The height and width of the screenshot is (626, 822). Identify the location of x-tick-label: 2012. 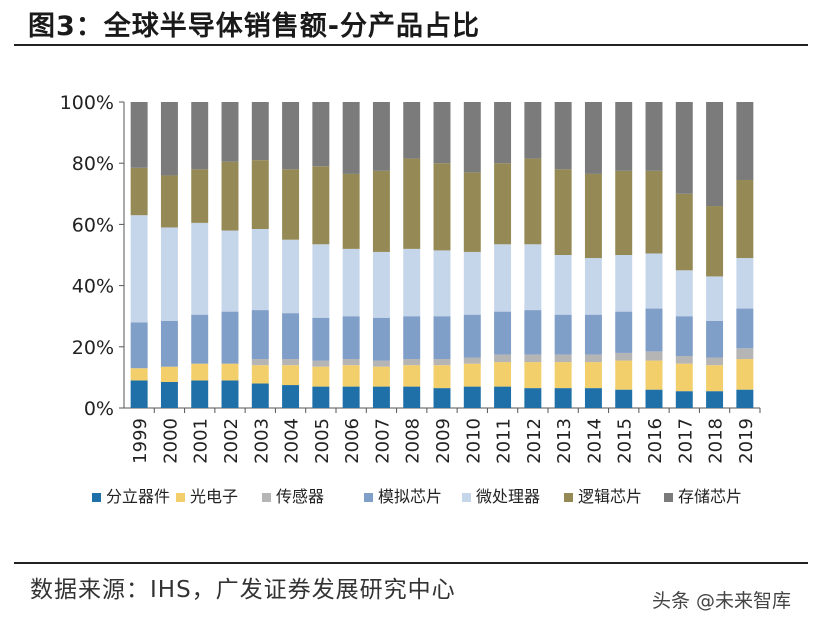
(534, 441).